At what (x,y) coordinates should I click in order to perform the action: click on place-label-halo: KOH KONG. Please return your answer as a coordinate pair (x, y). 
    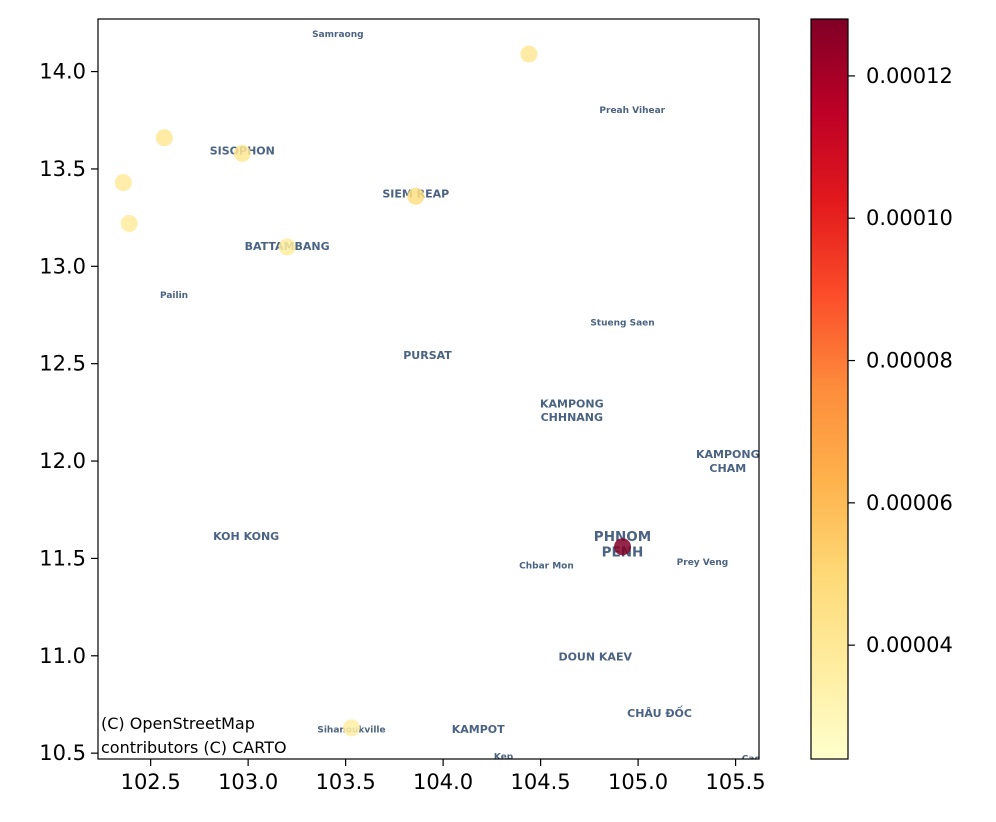
    Looking at the image, I should click on (246, 536).